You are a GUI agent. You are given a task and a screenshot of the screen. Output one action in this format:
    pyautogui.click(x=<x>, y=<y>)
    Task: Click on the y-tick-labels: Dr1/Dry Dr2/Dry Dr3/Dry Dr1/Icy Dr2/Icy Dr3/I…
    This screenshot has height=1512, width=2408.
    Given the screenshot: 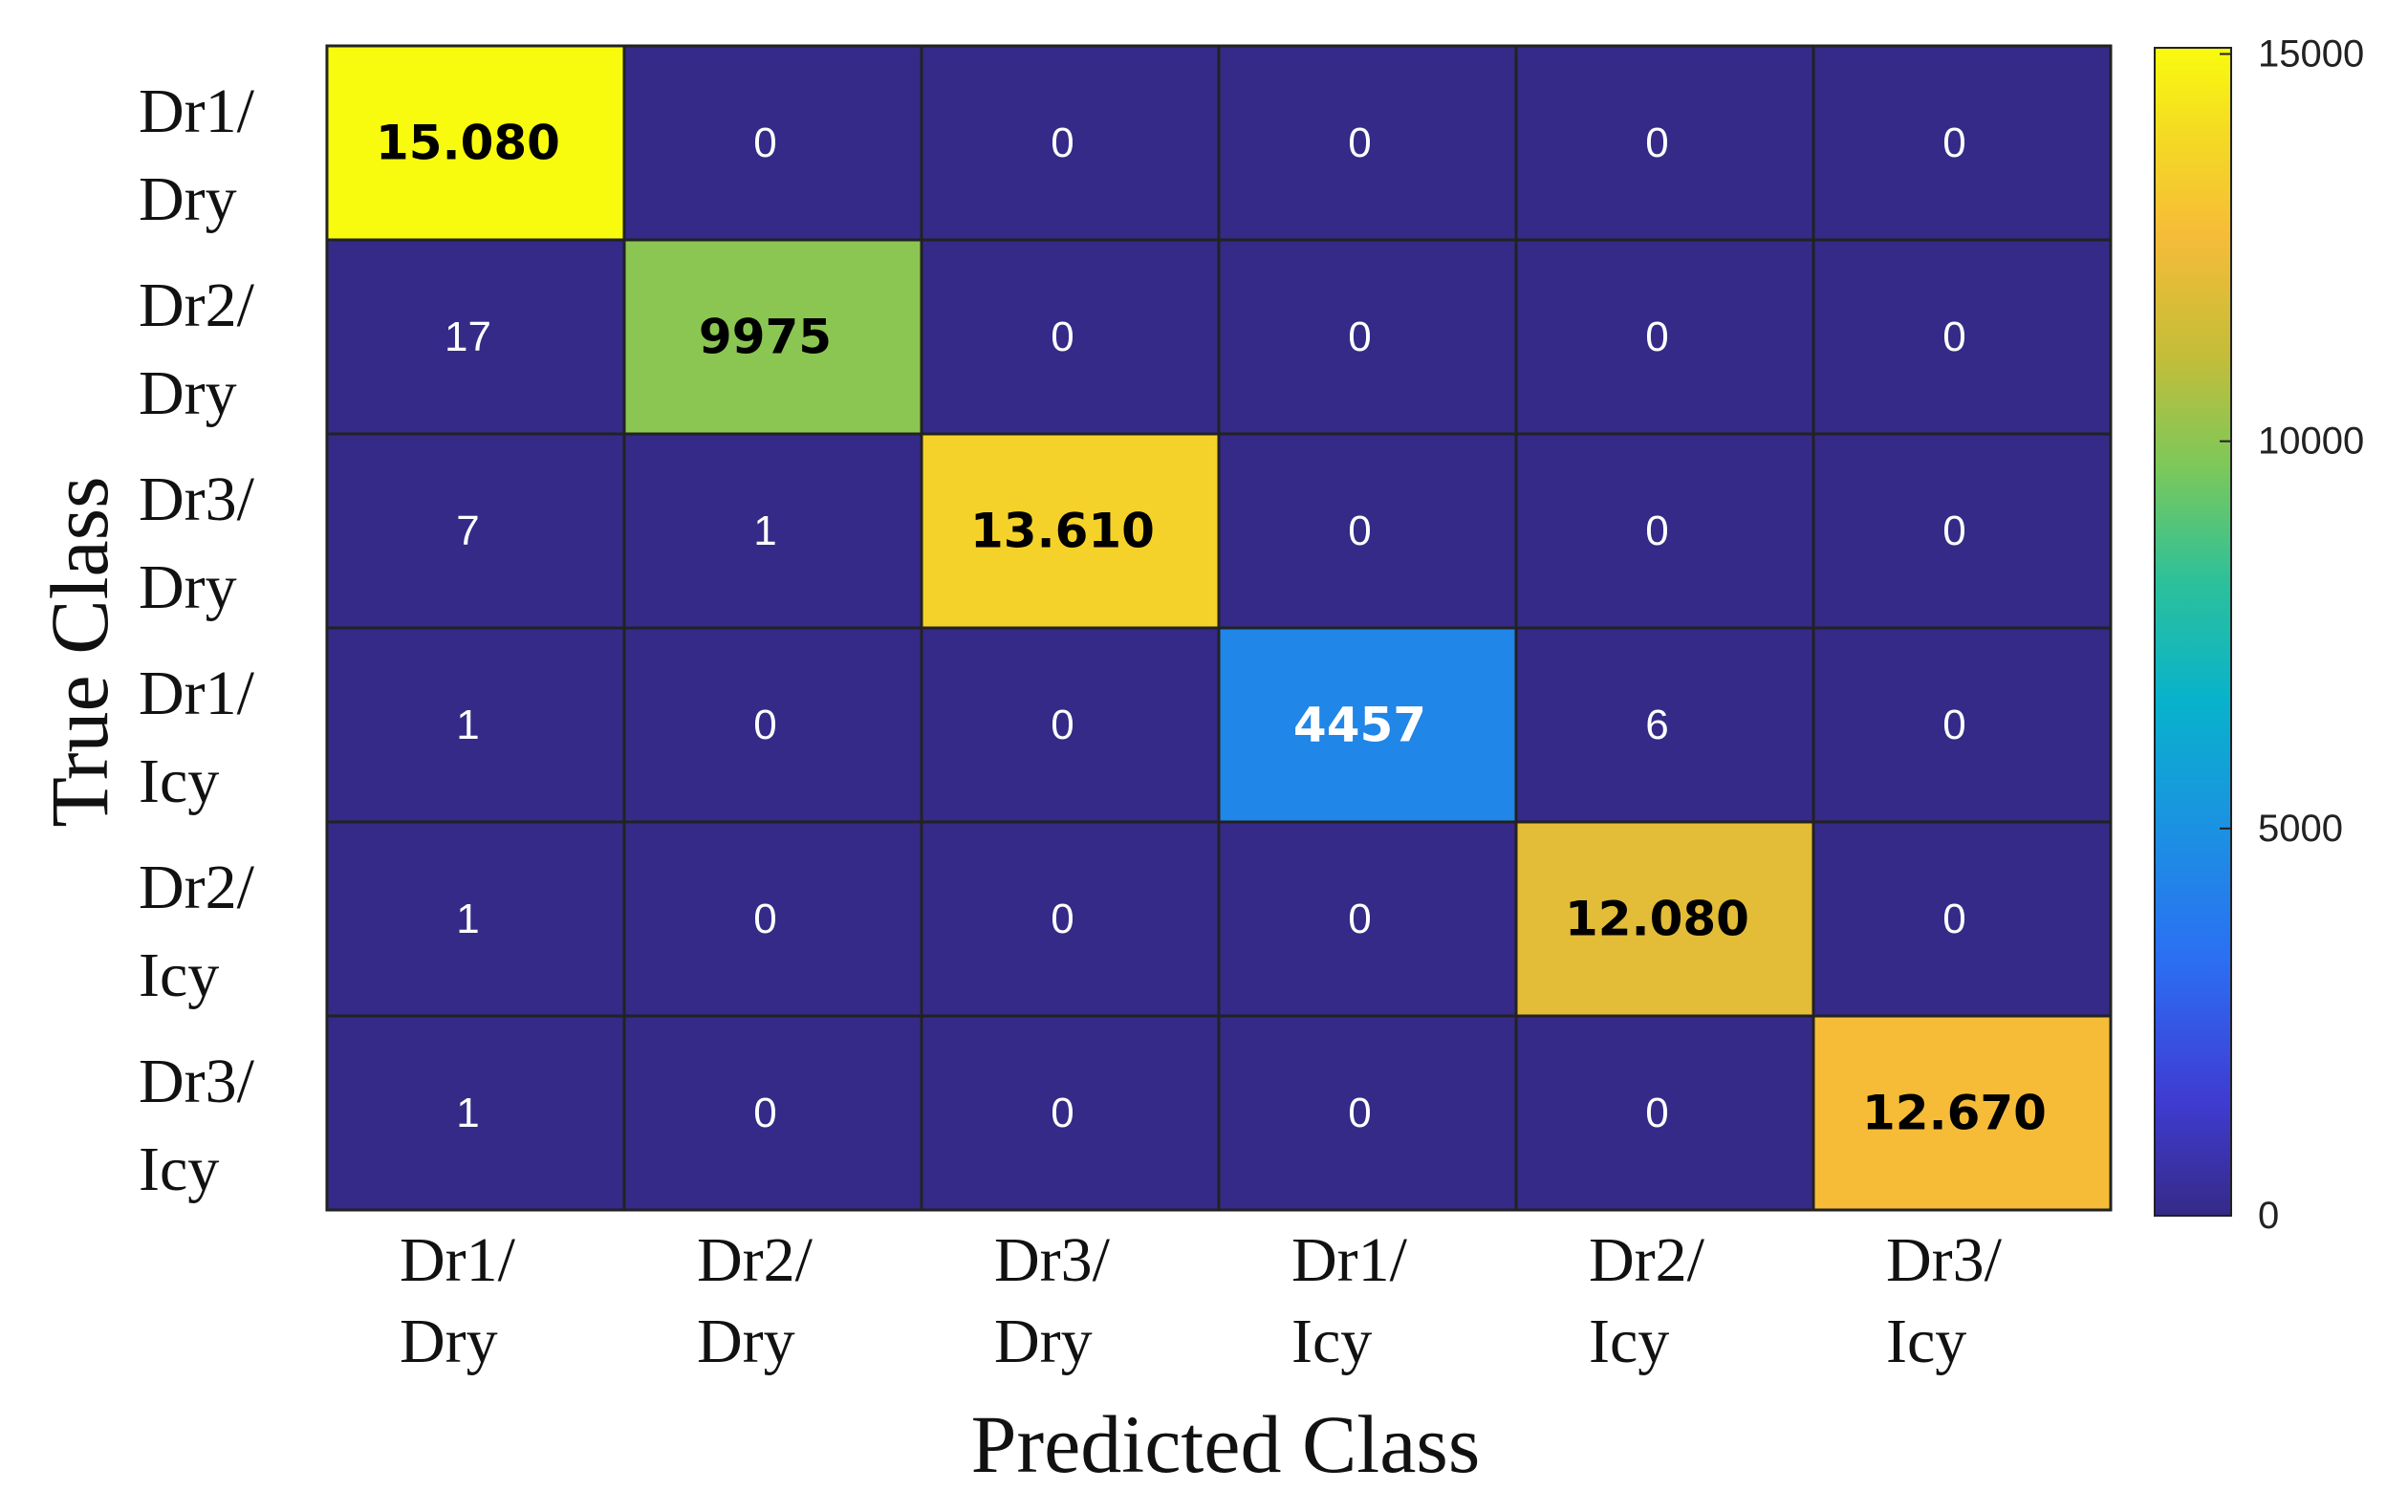 What is the action you would take?
    pyautogui.click(x=197, y=640)
    